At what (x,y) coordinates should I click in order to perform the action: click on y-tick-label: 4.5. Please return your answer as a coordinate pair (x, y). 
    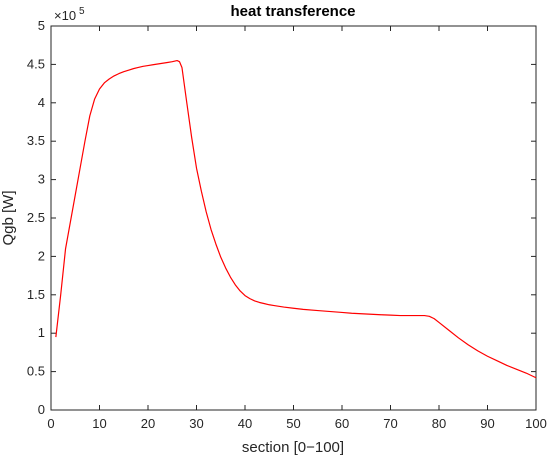
    Looking at the image, I should click on (36, 63).